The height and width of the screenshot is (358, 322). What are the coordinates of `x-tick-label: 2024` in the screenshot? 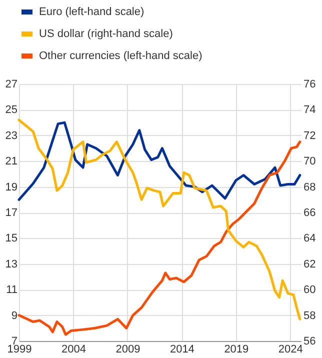 It's located at (290, 350).